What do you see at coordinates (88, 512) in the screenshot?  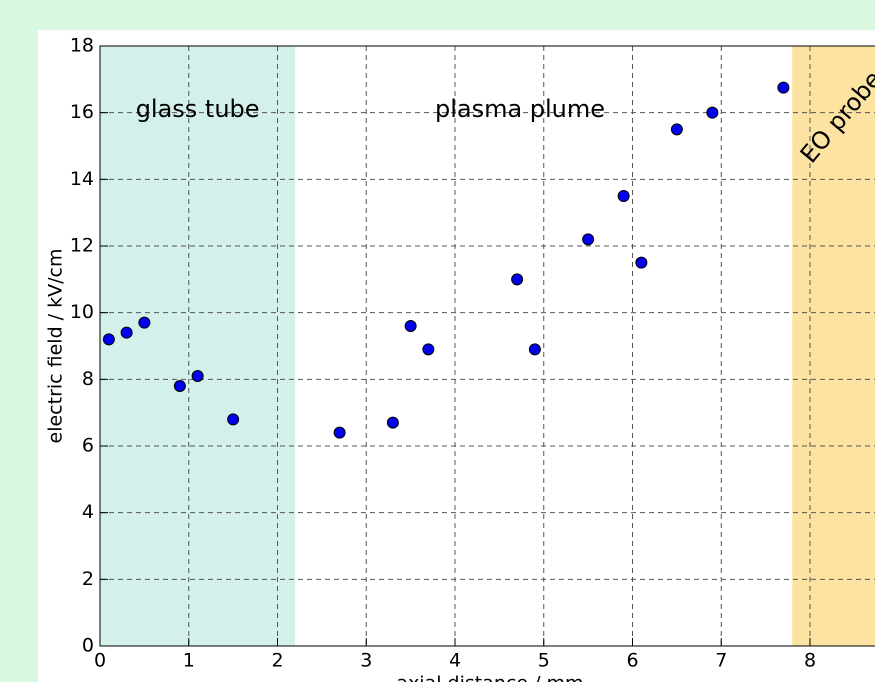 I see `y-tick-label: 4` at bounding box center [88, 512].